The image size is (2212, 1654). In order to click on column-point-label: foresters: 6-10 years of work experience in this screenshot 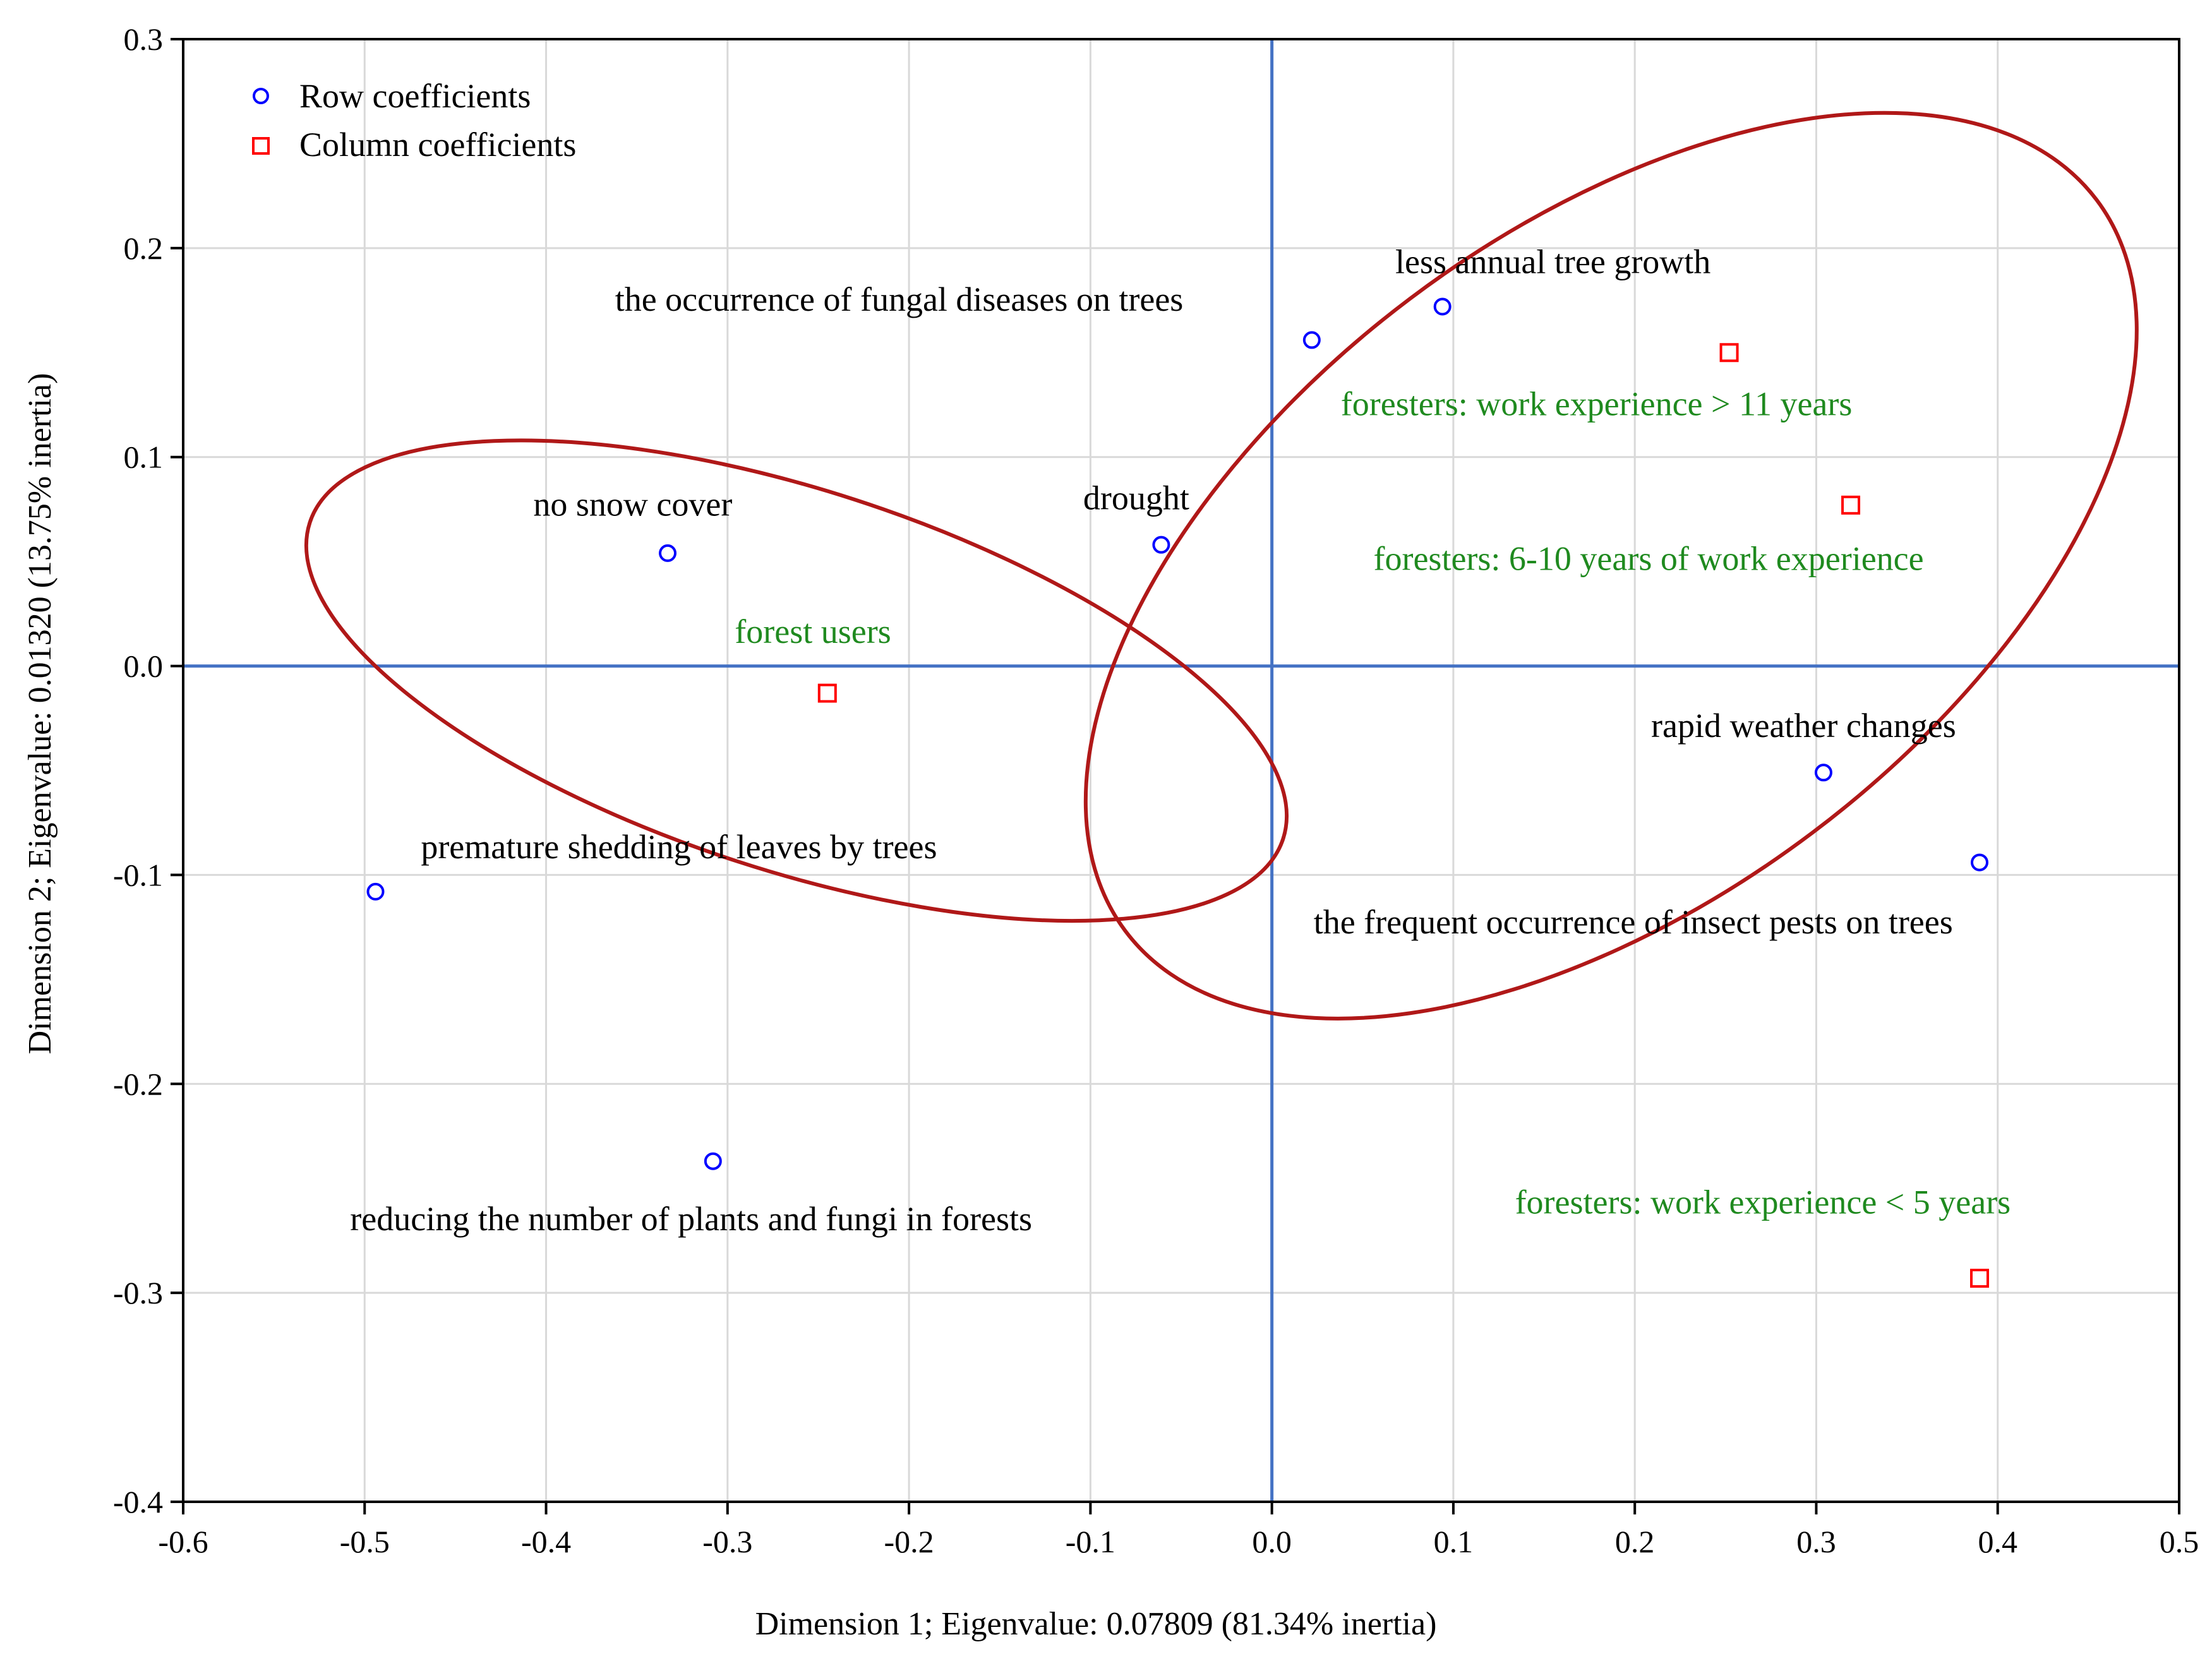, I will do `click(1649, 558)`.